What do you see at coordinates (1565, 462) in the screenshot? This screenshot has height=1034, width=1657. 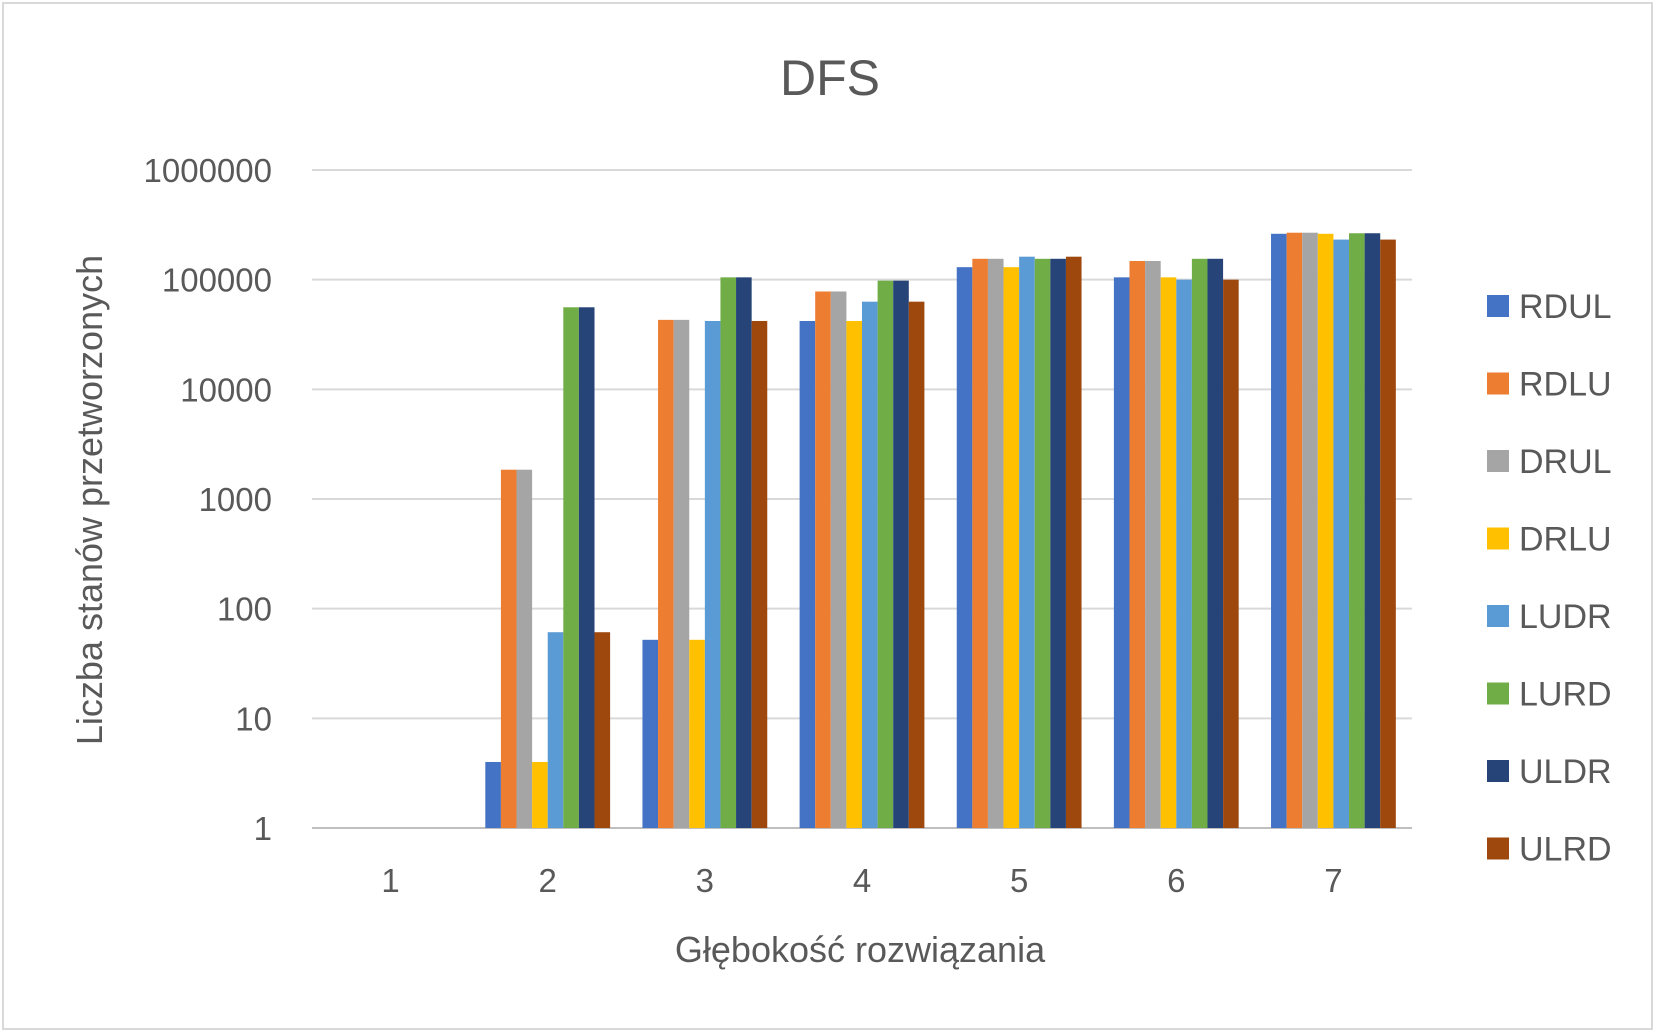 I see `legend-label-drul: DRUL` at bounding box center [1565, 462].